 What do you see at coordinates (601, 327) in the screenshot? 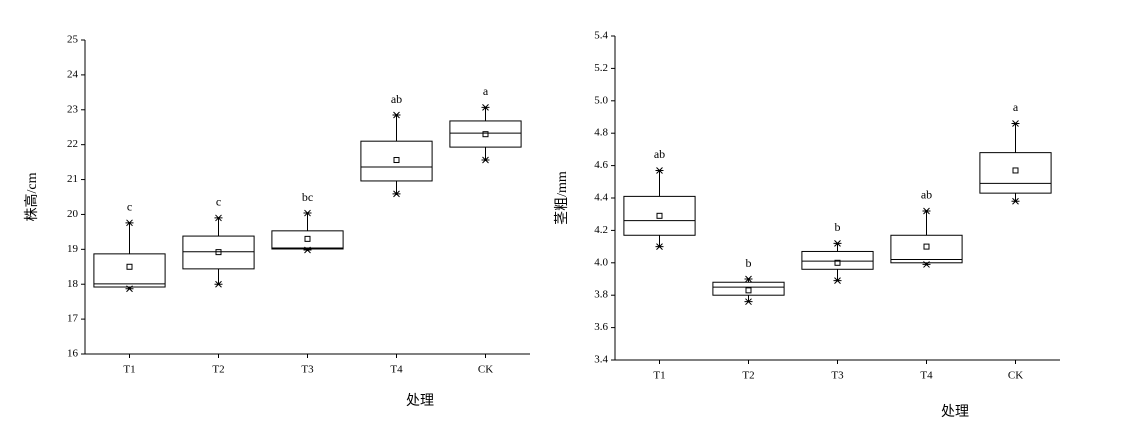
I see `y-tick-label: 3.6` at bounding box center [601, 327].